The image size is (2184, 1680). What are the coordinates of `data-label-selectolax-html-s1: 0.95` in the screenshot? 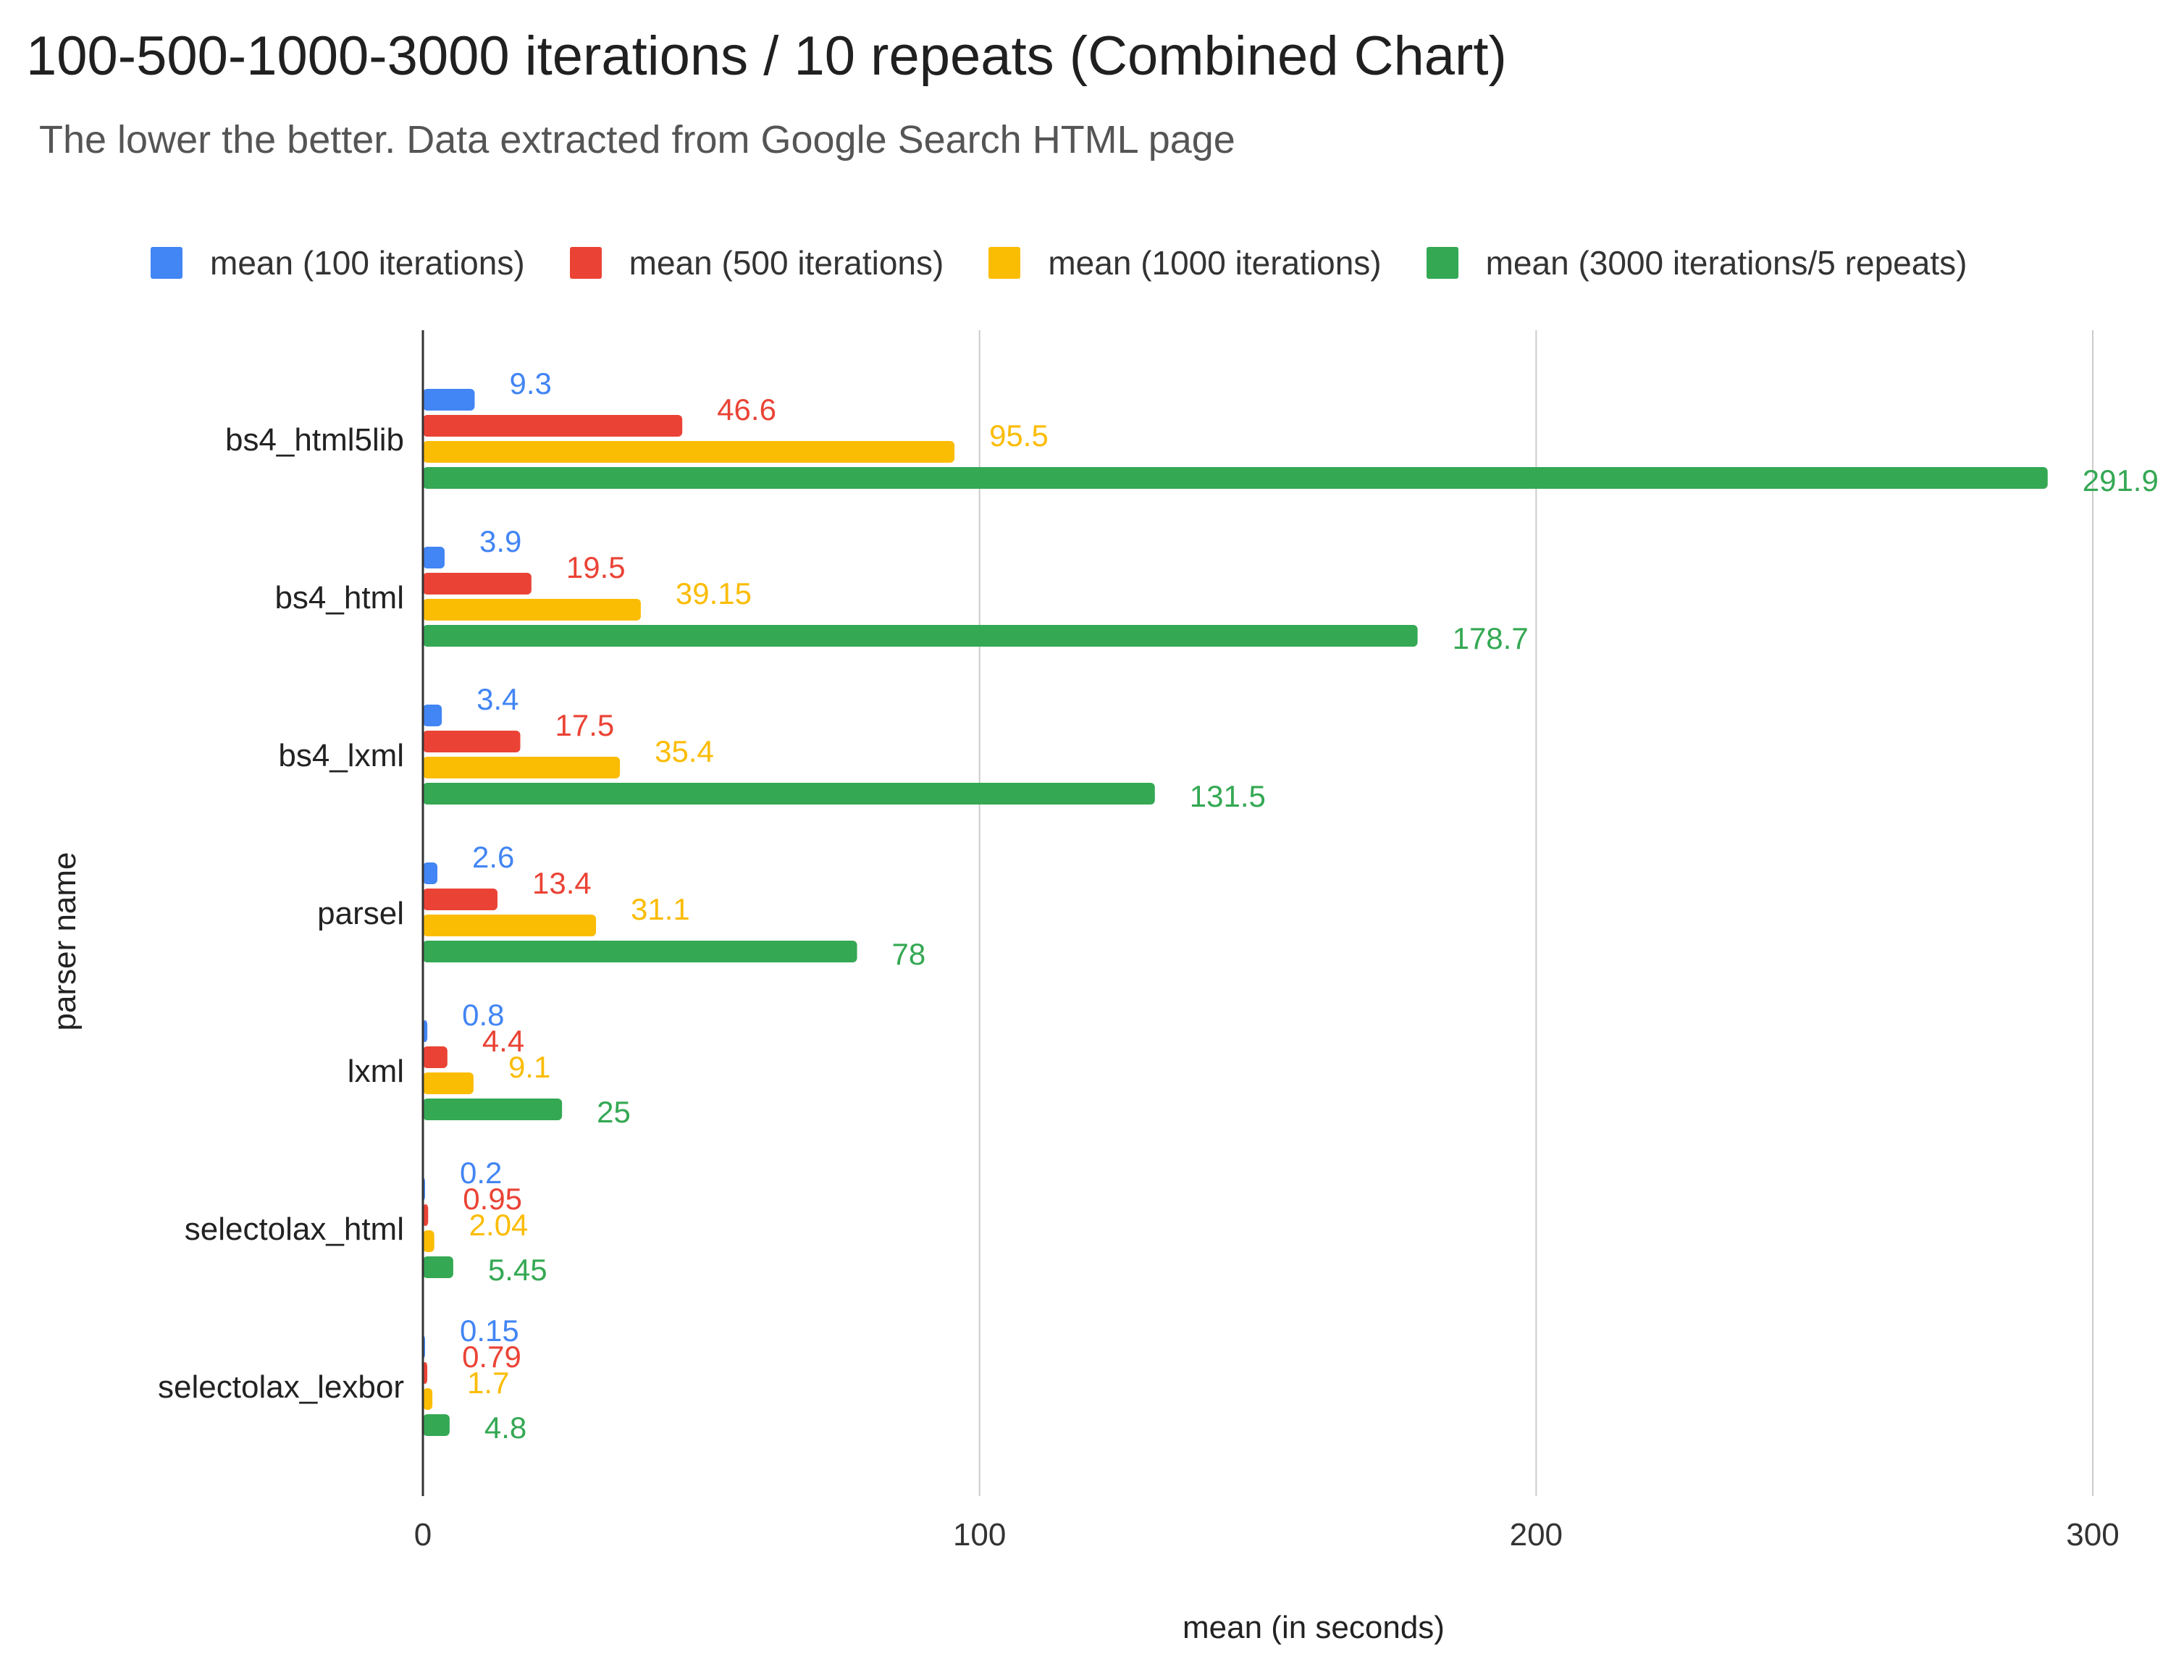 It's located at (492, 1199).